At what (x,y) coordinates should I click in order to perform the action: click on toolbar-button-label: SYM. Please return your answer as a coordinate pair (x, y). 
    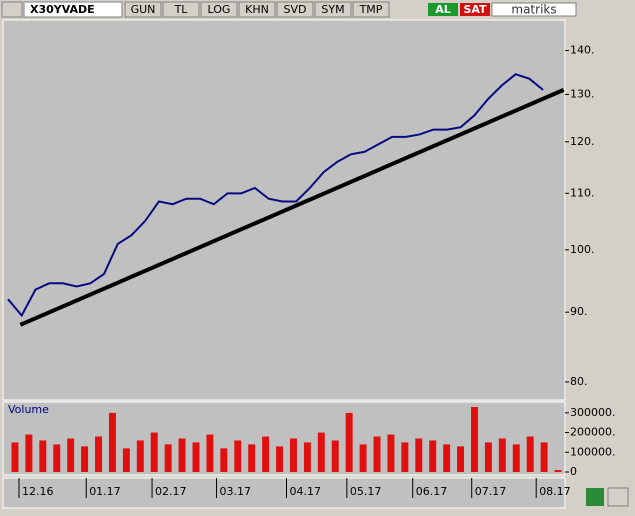
    Looking at the image, I should click on (332, 9).